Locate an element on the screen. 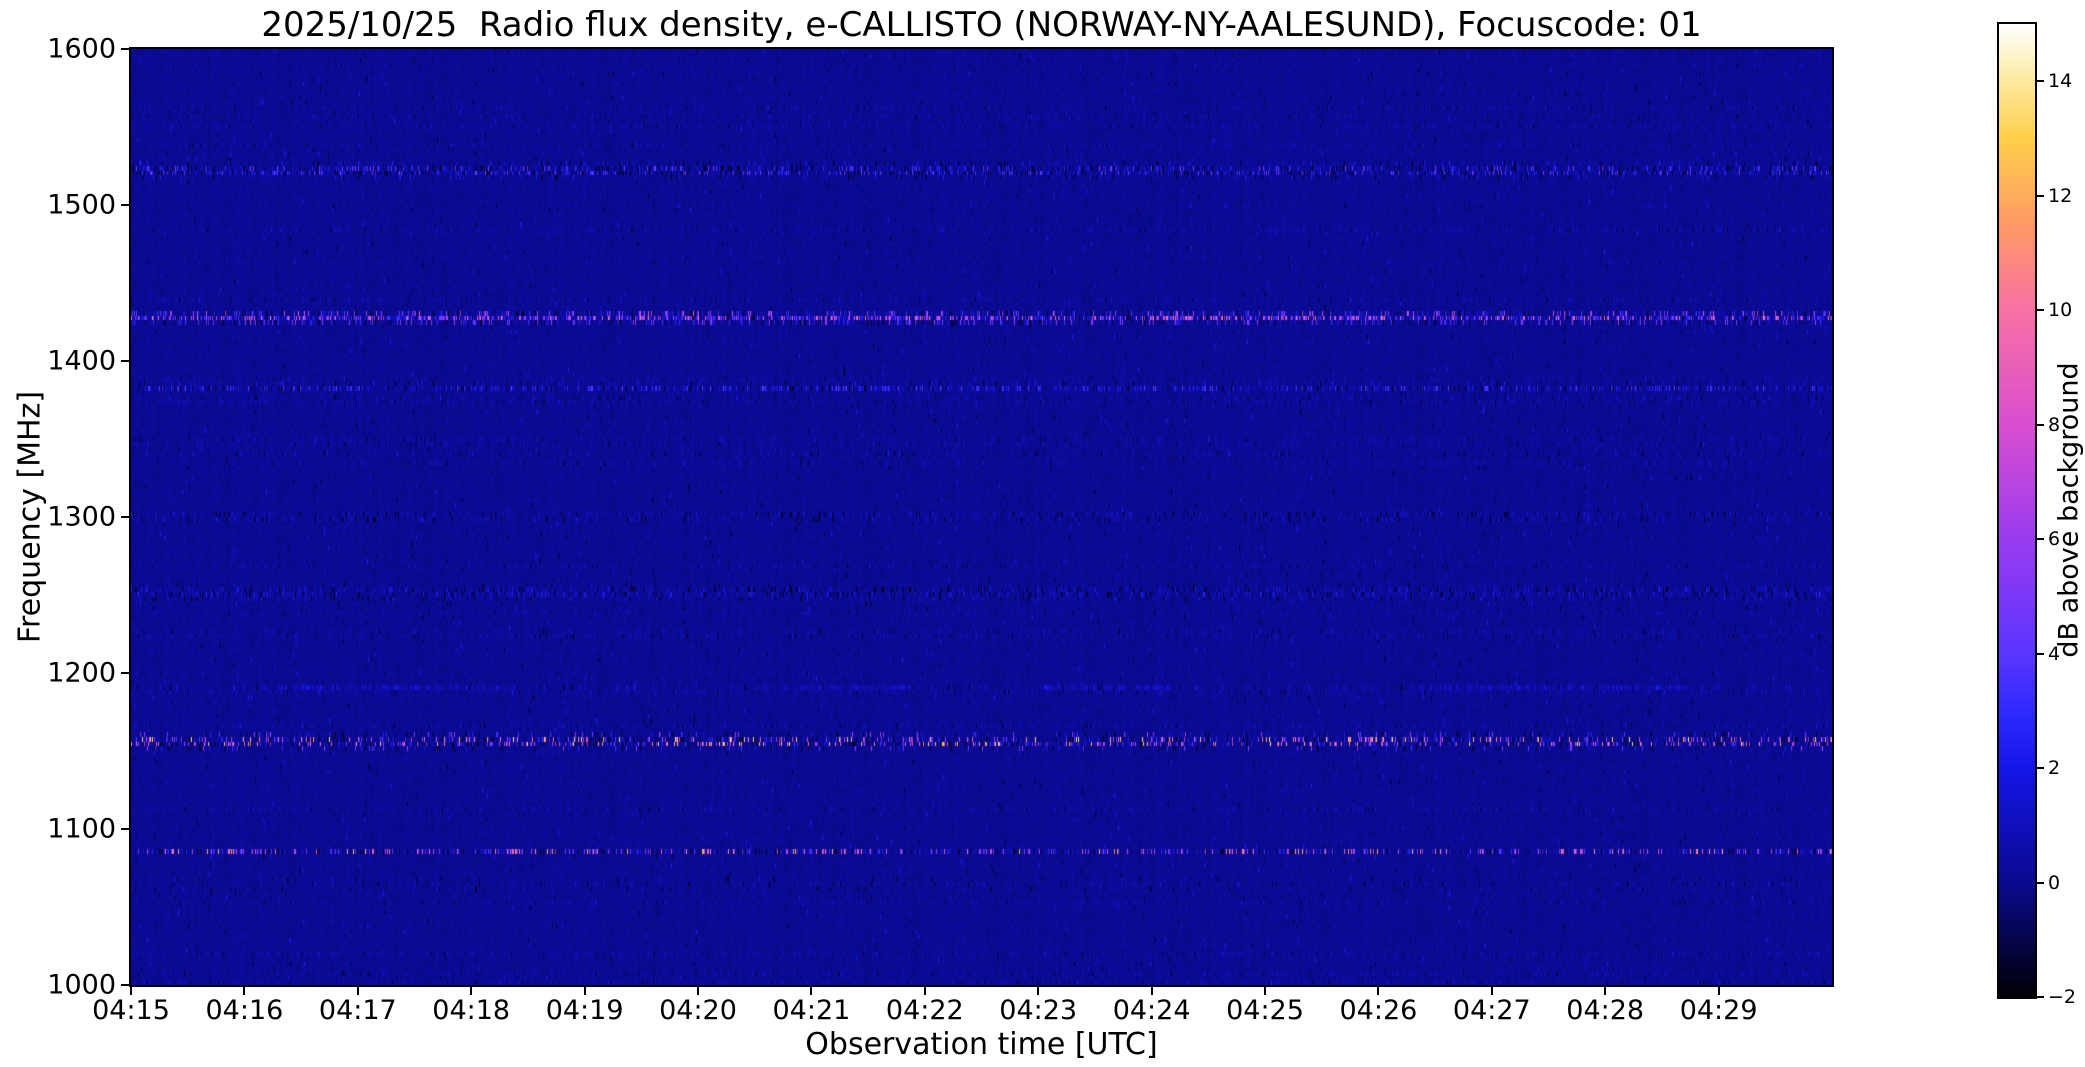 Image resolution: width=2085 pixels, height=1067 pixels. x-tick-label: 04:28 is located at coordinates (1605, 1010).